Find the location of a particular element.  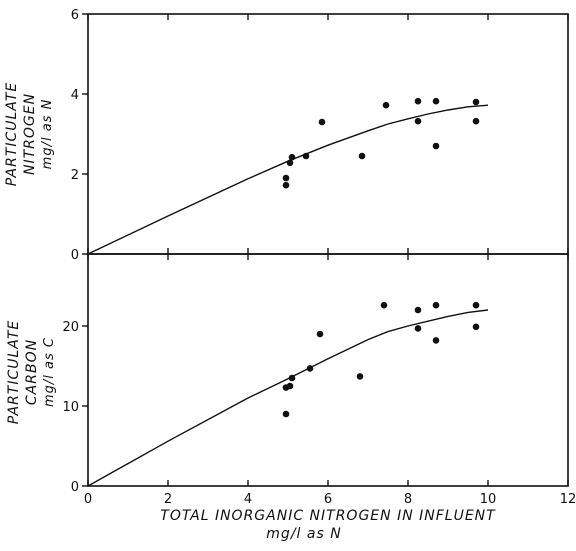

y-tick-label: 2 is located at coordinates (75, 175).